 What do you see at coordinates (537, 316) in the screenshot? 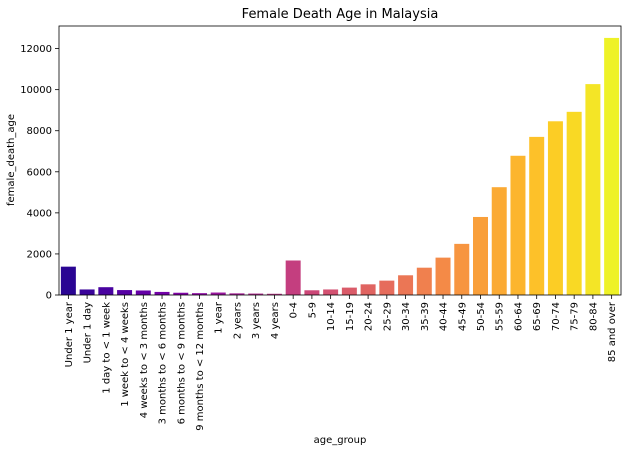
I see `x-tick-label: 65-69` at bounding box center [537, 316].